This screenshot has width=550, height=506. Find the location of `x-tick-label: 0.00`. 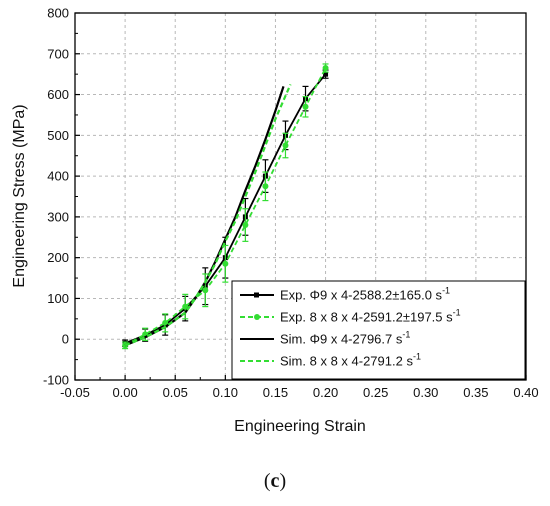

x-tick-label: 0.00 is located at coordinates (124, 392).